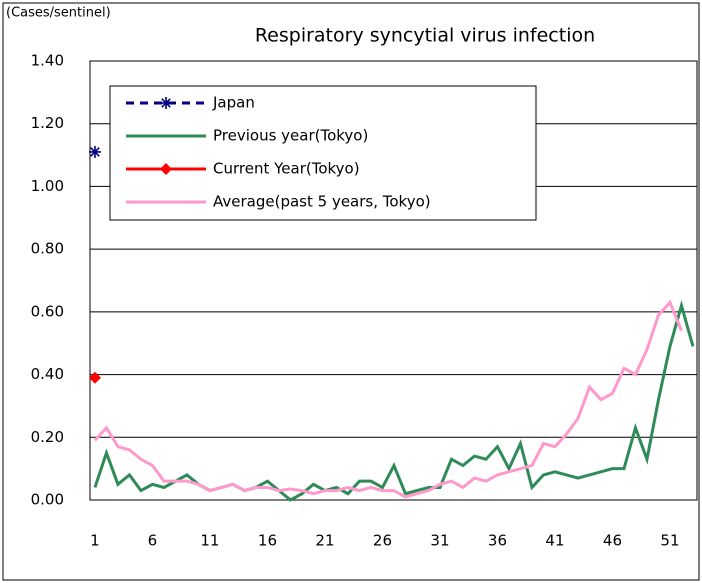 The height and width of the screenshot is (583, 702). What do you see at coordinates (425, 36) in the screenshot?
I see `chart-title: Respiratory syncytial virus infection` at bounding box center [425, 36].